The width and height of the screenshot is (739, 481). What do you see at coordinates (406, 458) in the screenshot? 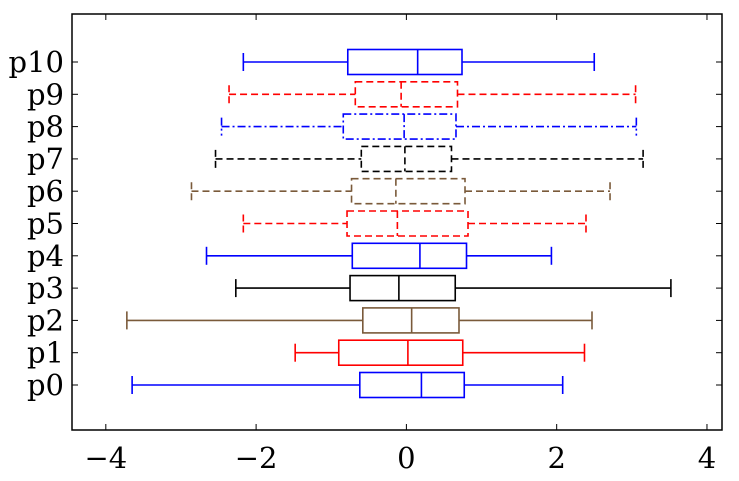
I see `x-tick-label: 0` at bounding box center [406, 458].